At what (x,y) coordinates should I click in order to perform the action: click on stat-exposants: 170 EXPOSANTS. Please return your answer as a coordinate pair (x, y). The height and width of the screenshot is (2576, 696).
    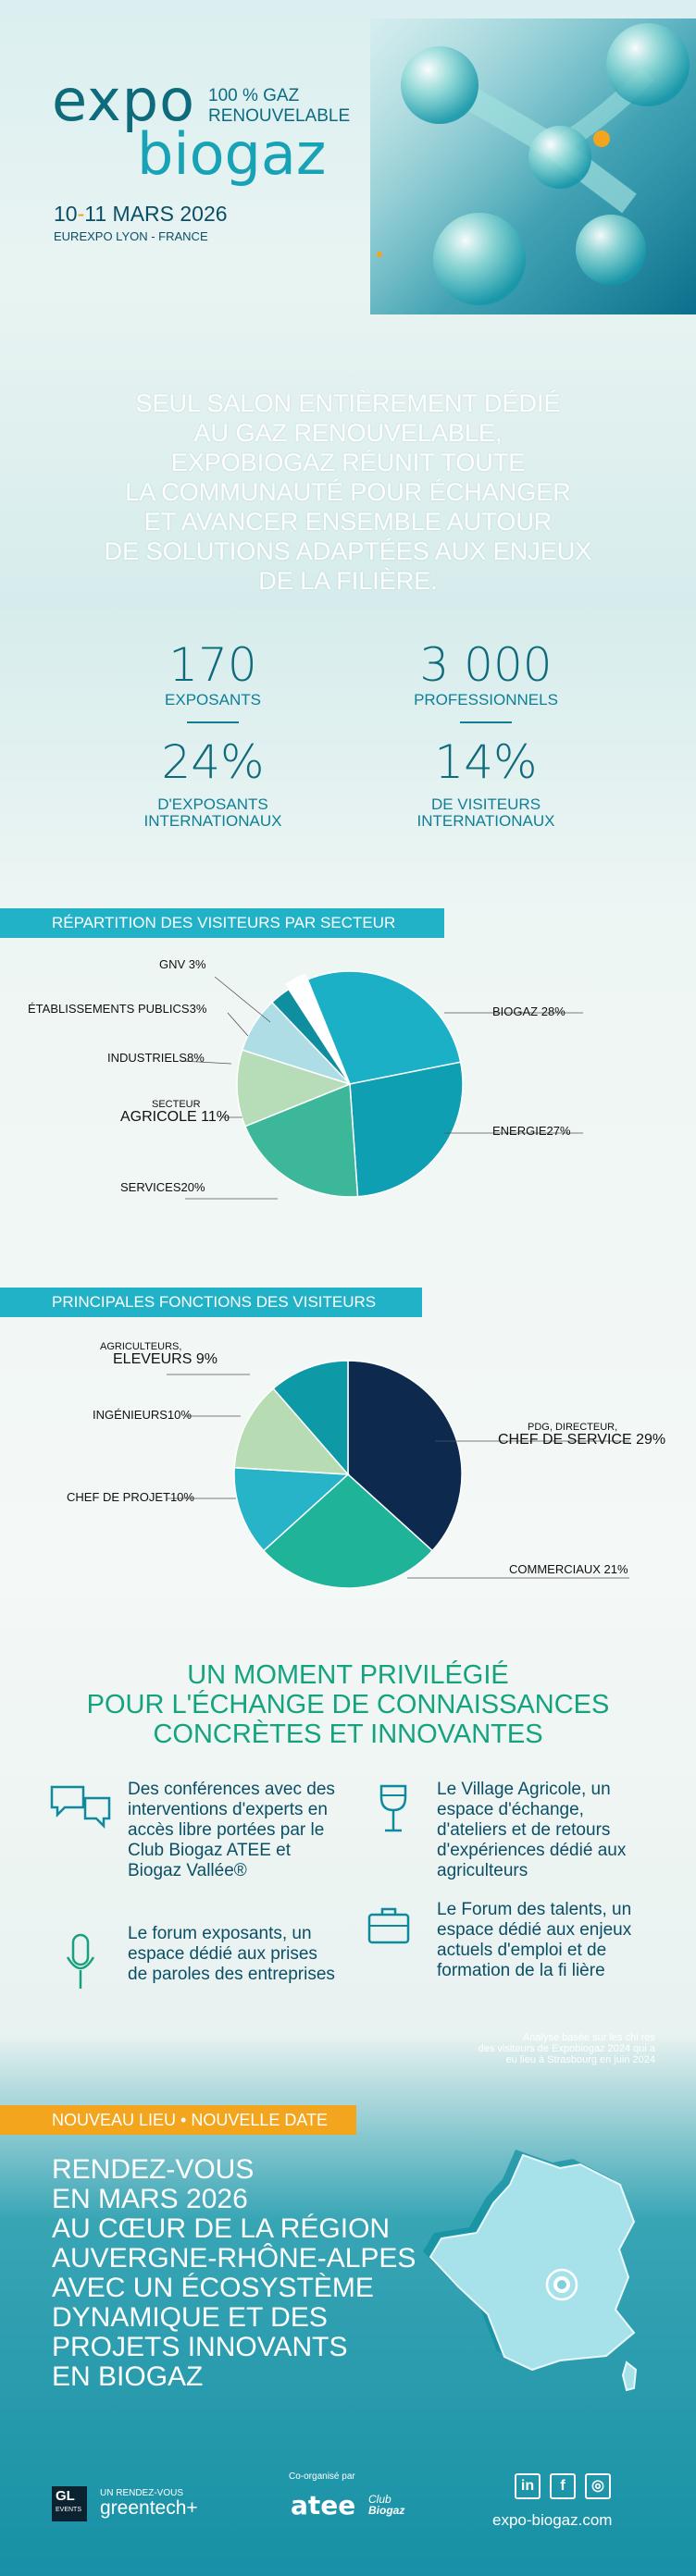
    Looking at the image, I should click on (213, 680).